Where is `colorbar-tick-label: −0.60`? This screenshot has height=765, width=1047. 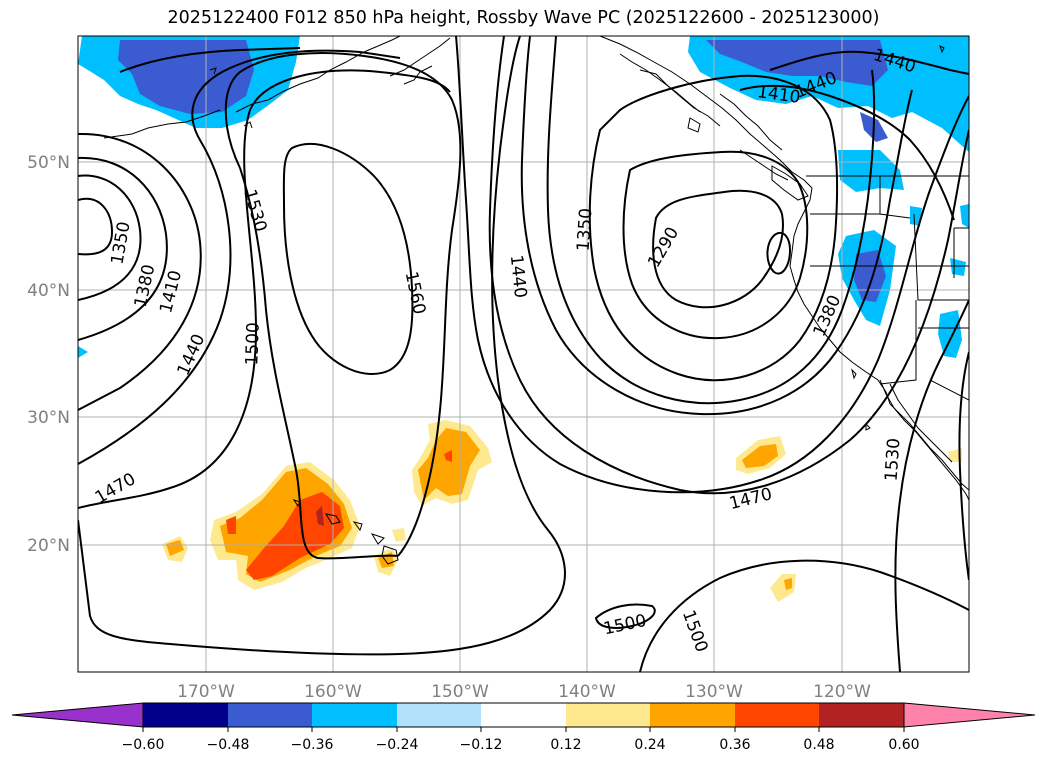
colorbar-tick-label: −0.60 is located at coordinates (143, 745).